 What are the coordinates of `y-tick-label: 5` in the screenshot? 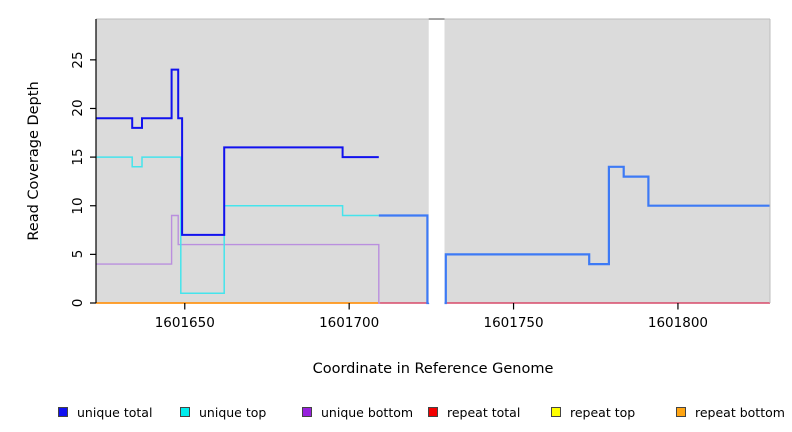 It's located at (78, 254).